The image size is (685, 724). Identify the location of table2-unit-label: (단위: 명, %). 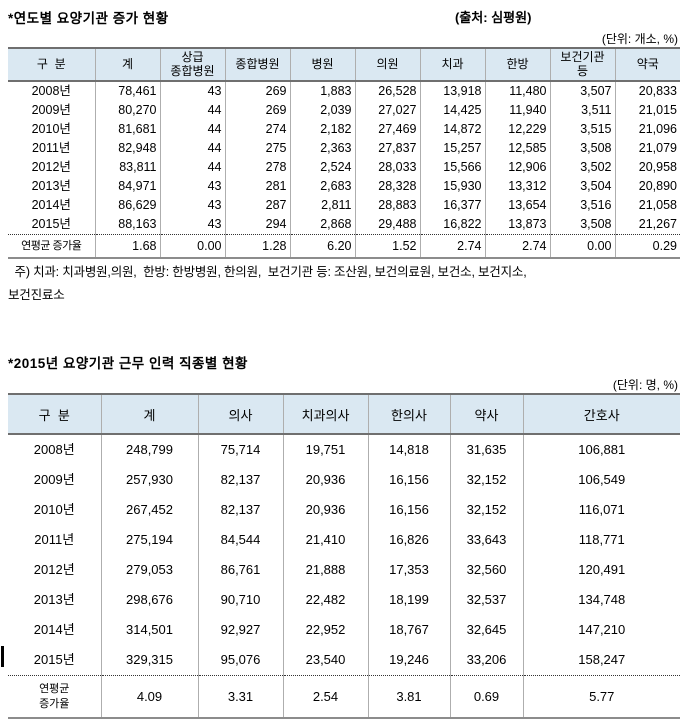
(645, 385).